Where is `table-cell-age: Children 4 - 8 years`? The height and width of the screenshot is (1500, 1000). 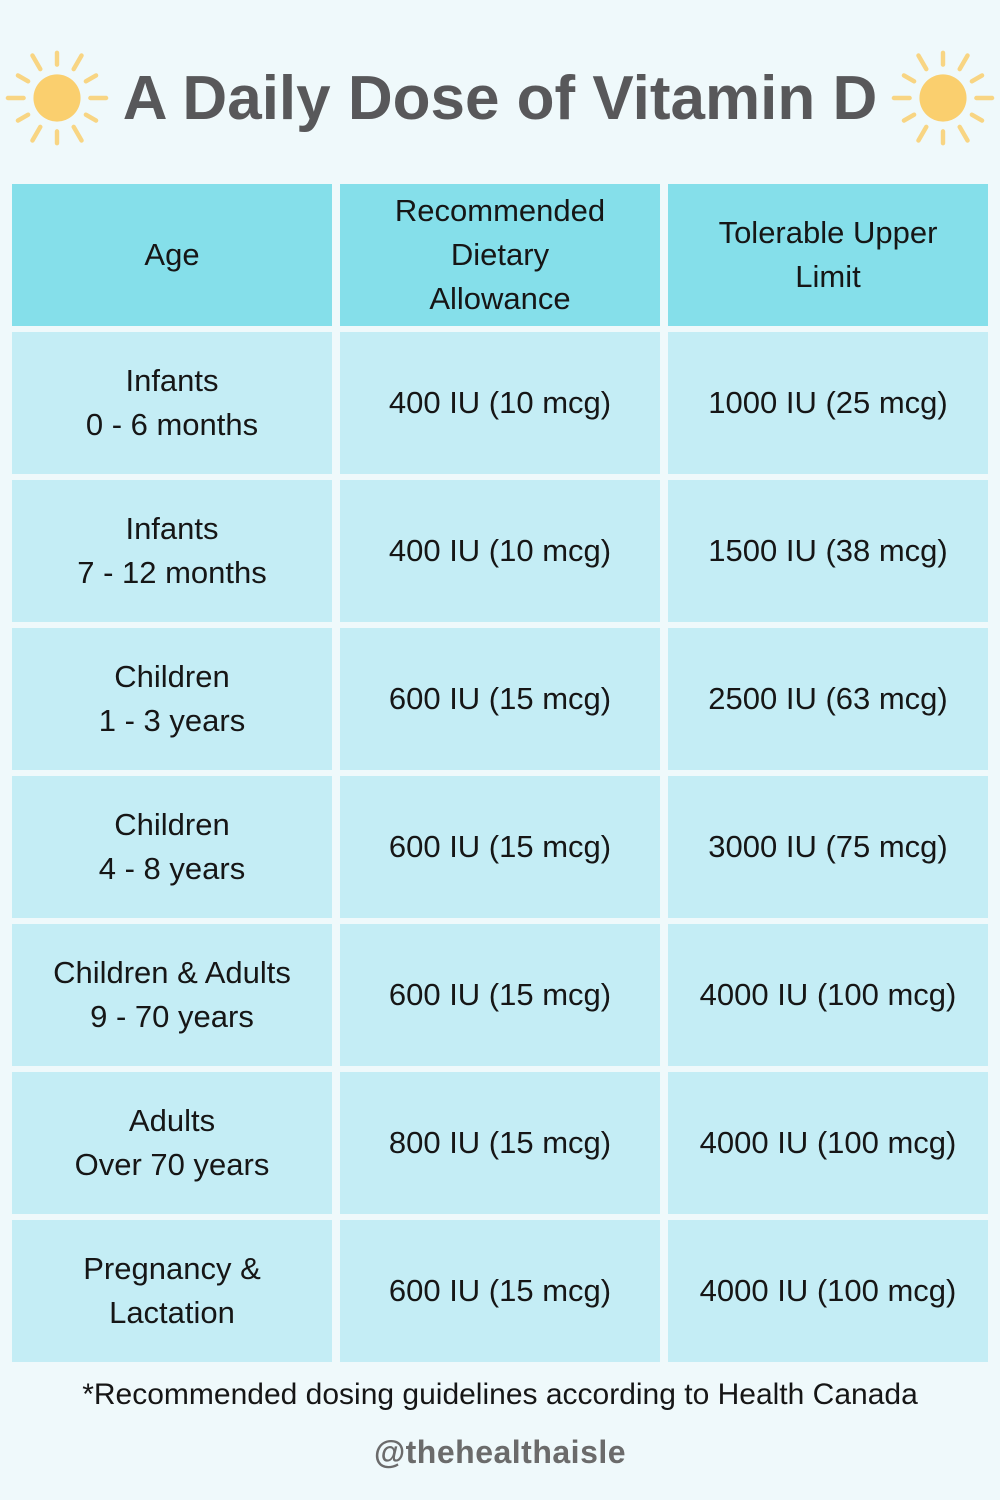
table-cell-age: Children 4 - 8 years is located at coordinates (172, 847).